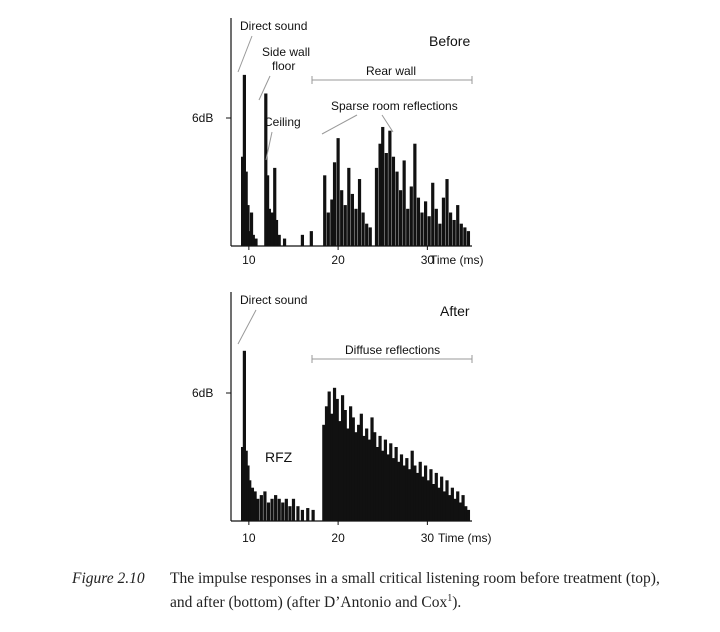 The width and height of the screenshot is (720, 632). Describe the element at coordinates (245, 54) in the screenshot. I see `leader-direct-sound` at that location.